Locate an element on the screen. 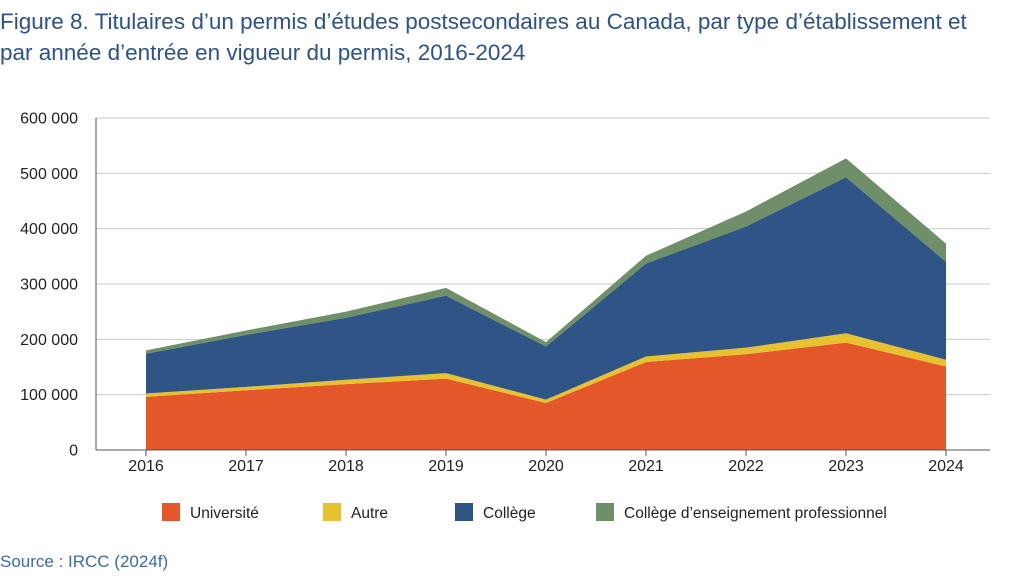  y-tick-label: 500 000 is located at coordinates (49, 174).